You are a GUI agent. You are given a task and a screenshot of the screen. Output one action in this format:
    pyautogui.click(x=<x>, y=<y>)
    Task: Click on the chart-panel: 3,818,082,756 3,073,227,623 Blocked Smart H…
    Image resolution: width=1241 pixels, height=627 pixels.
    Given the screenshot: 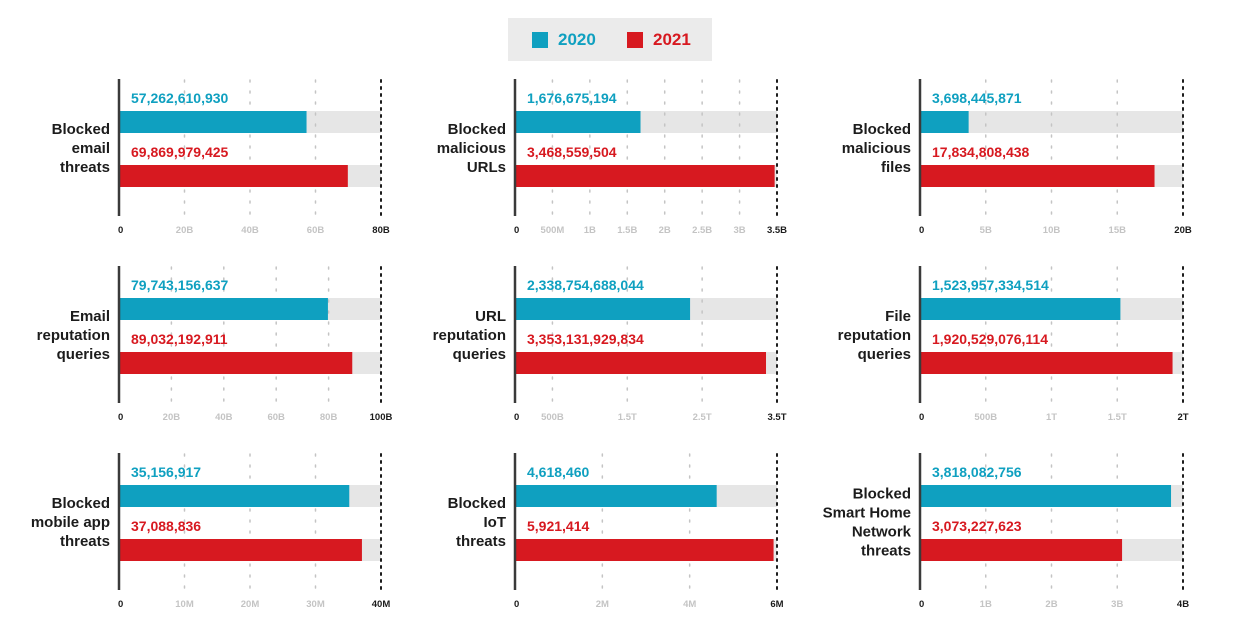 What is the action you would take?
    pyautogui.click(x=1006, y=531)
    